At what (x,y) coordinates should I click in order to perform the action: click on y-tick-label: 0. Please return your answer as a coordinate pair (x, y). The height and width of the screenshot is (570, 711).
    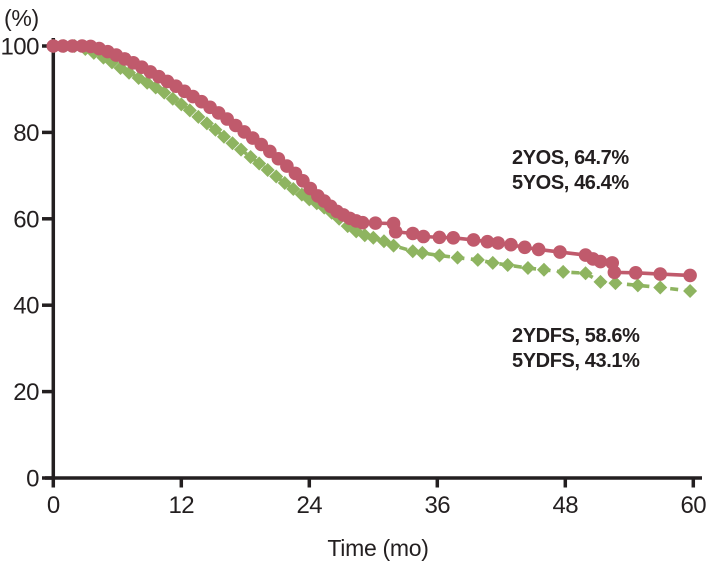
    Looking at the image, I should click on (32, 479).